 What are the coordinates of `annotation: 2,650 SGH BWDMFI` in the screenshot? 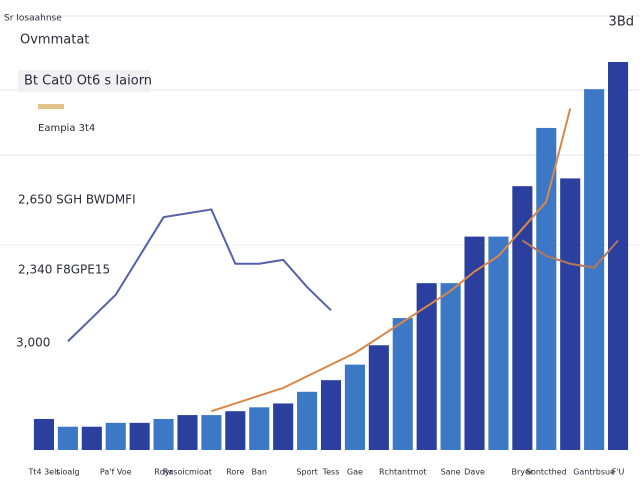 It's located at (77, 200).